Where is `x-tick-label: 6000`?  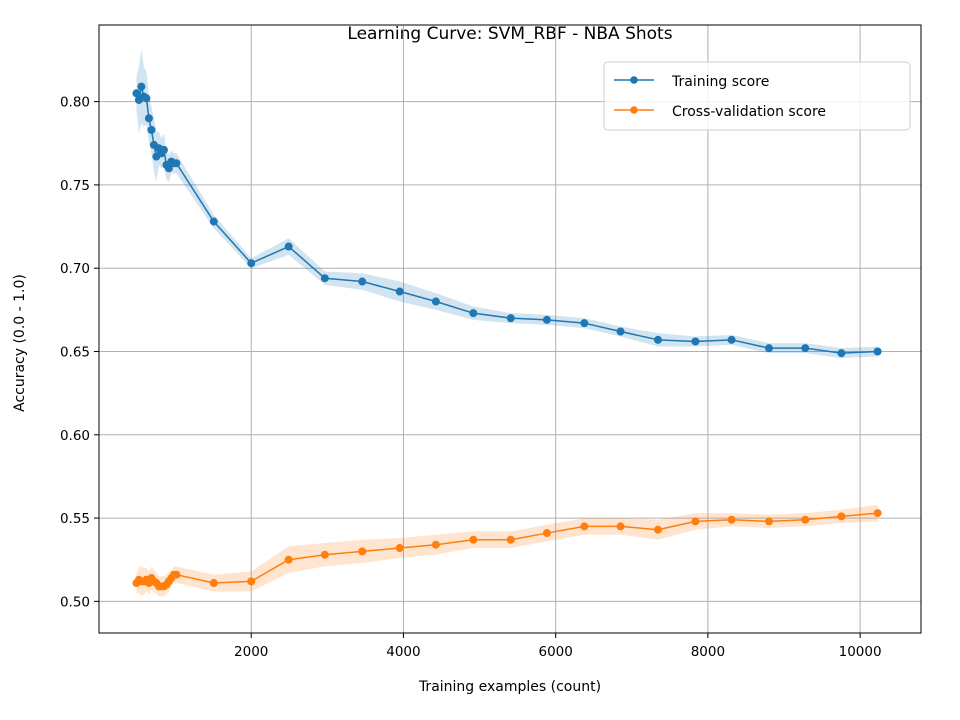
x-tick-label: 6000 is located at coordinates (555, 652).